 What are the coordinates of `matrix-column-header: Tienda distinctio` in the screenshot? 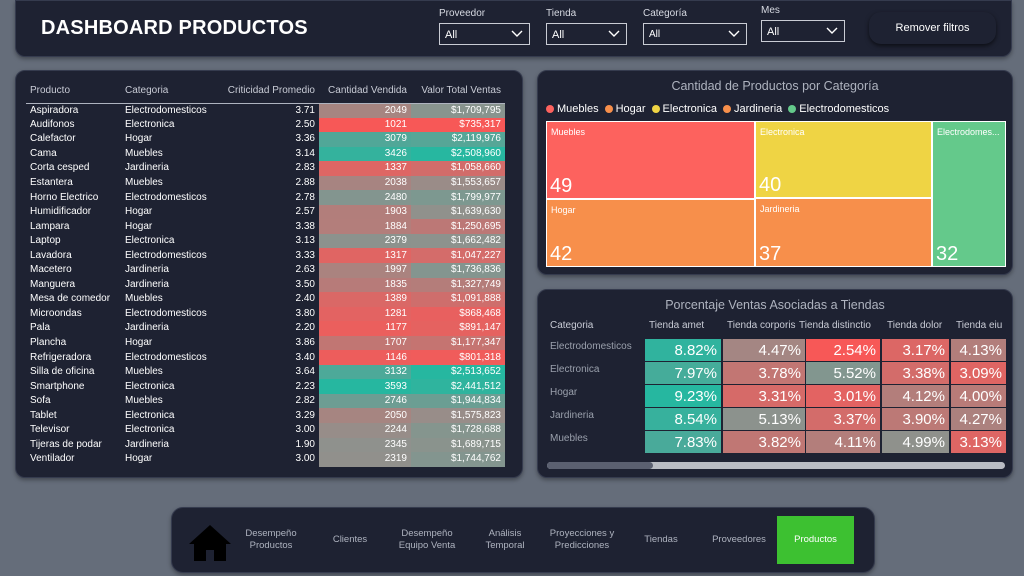 It's located at (835, 325).